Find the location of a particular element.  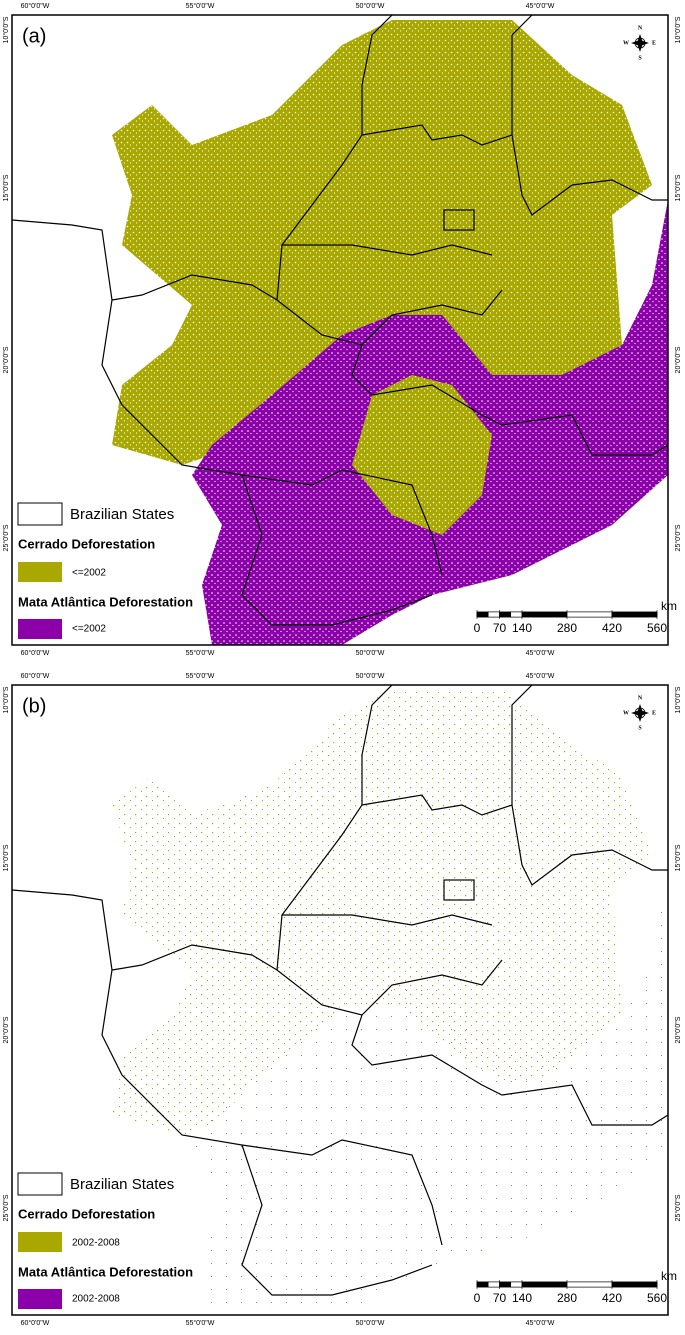

panel-label: (b) is located at coordinates (34, 706).